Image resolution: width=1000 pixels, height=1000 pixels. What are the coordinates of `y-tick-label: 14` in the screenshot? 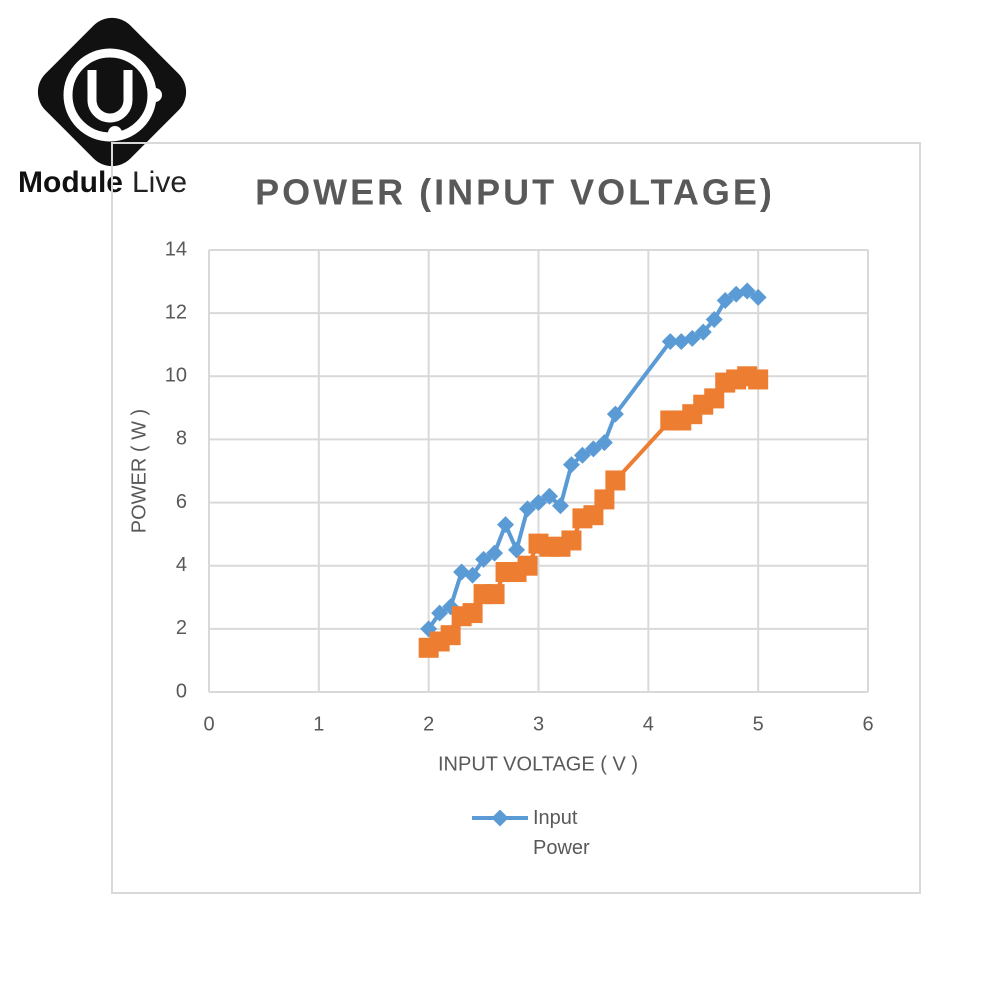 It's located at (176, 249).